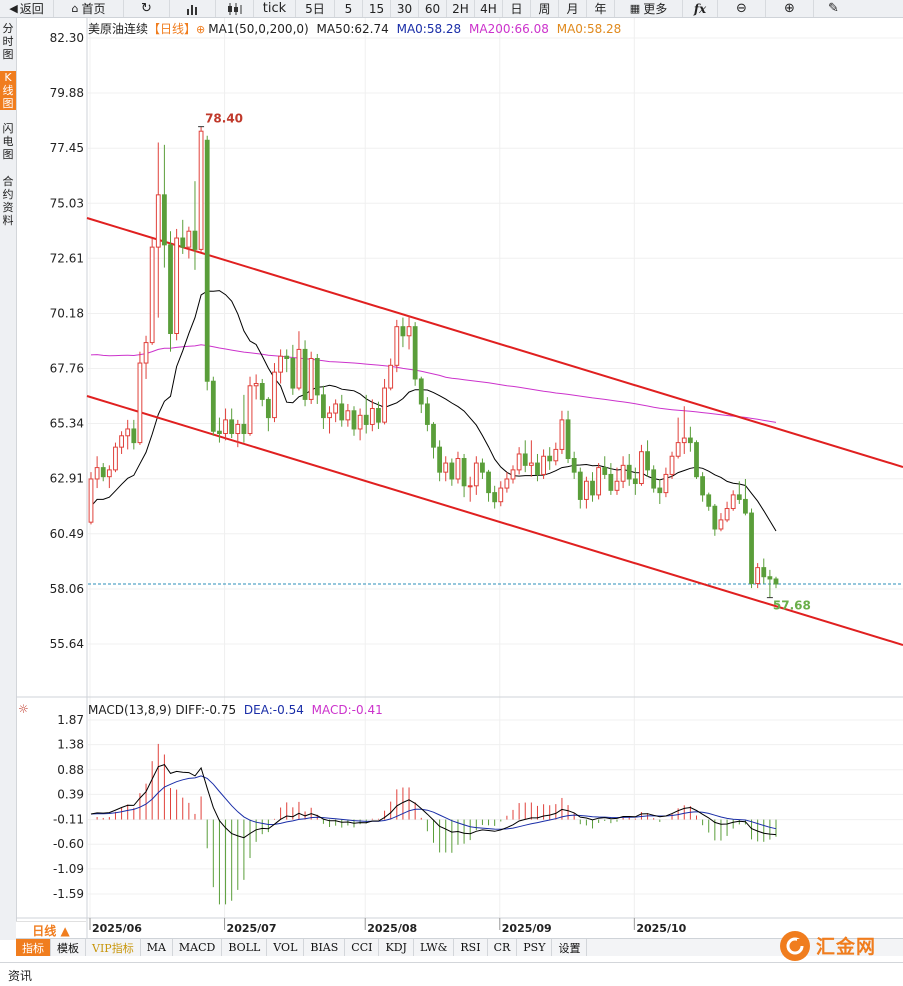 Image resolution: width=903 pixels, height=986 pixels. What do you see at coordinates (377, 8) in the screenshot?
I see `period-15min: 15` at bounding box center [377, 8].